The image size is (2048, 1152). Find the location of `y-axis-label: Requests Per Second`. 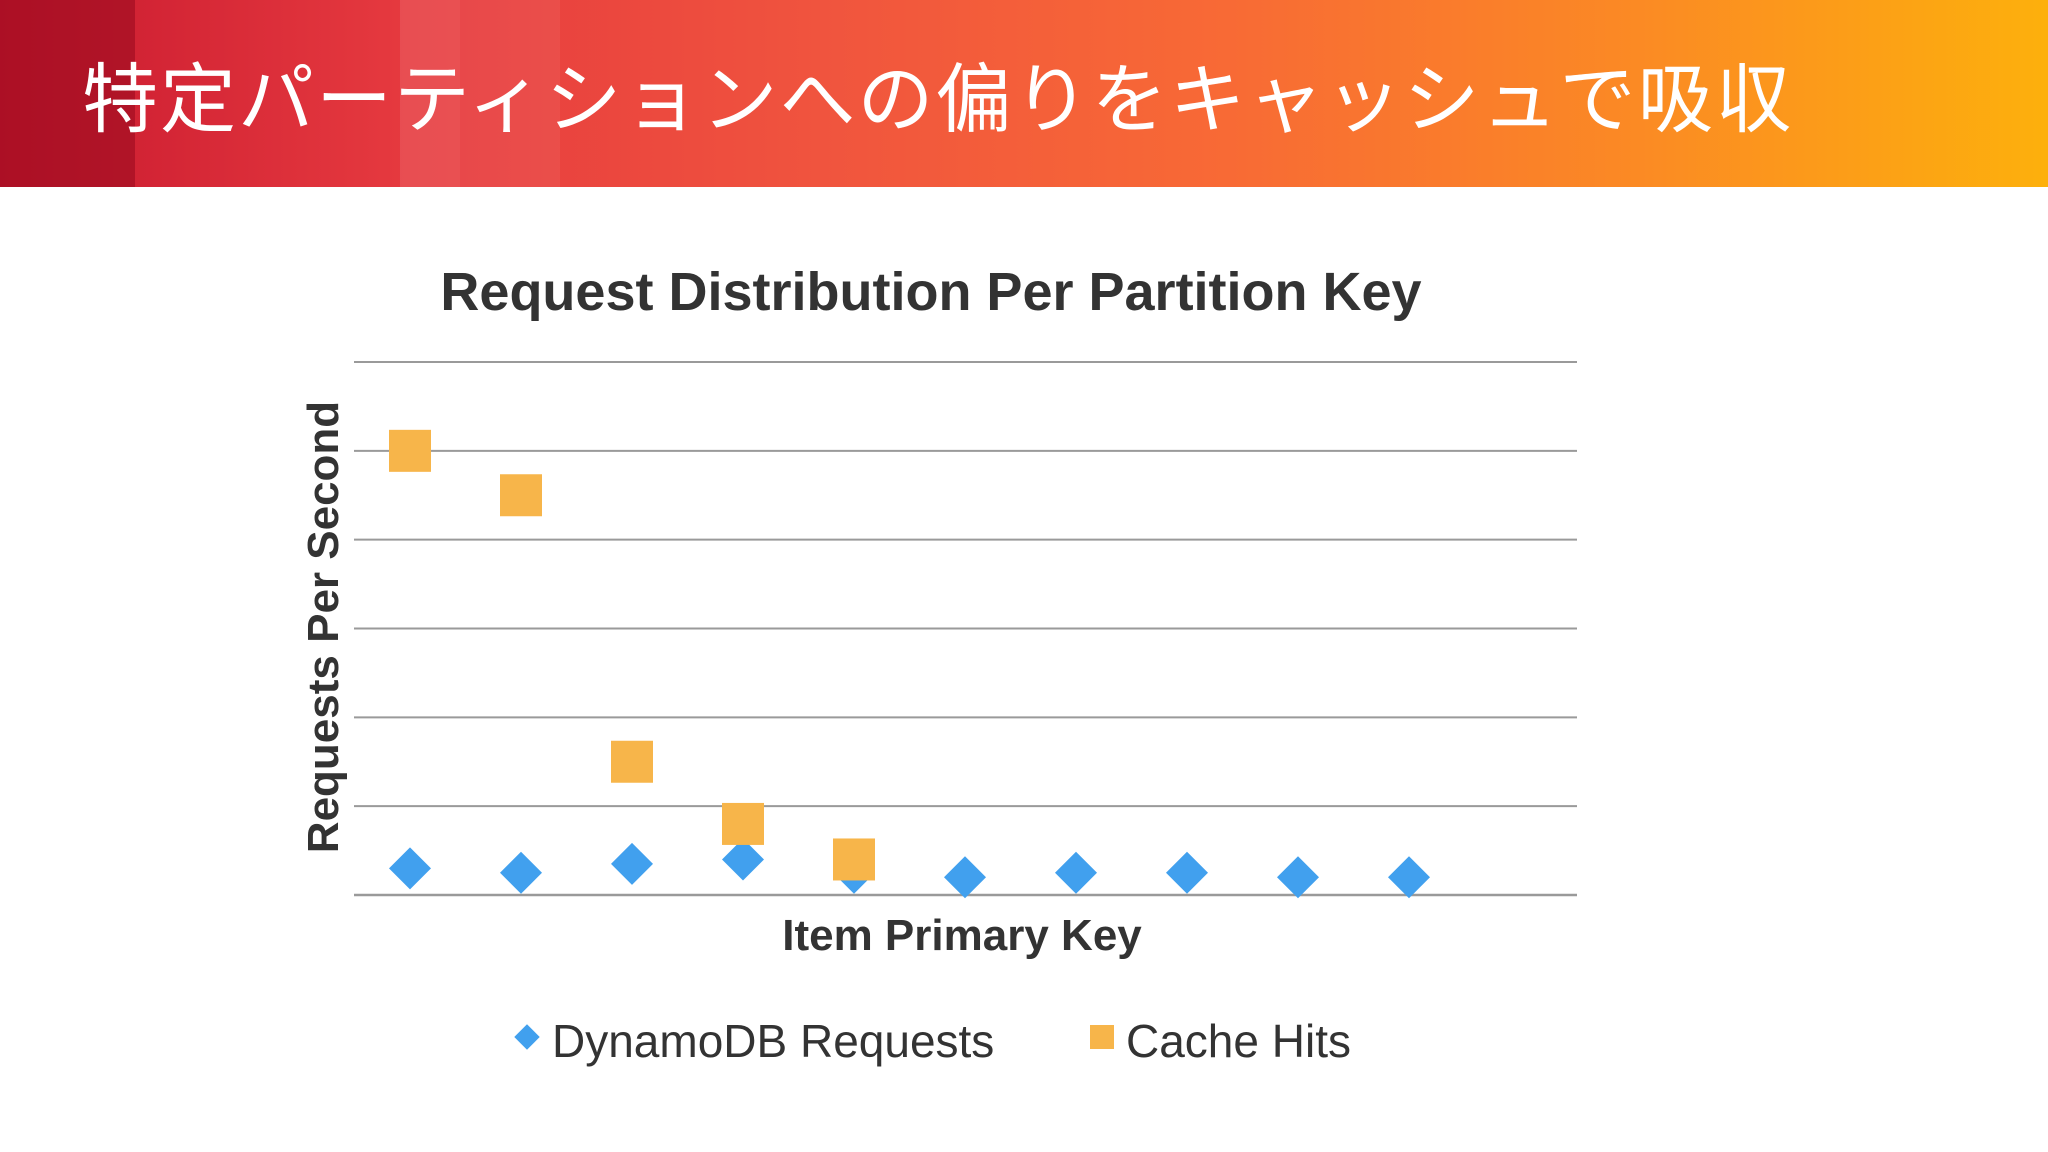

y-axis-label: Requests Per Second is located at coordinates (323, 627).